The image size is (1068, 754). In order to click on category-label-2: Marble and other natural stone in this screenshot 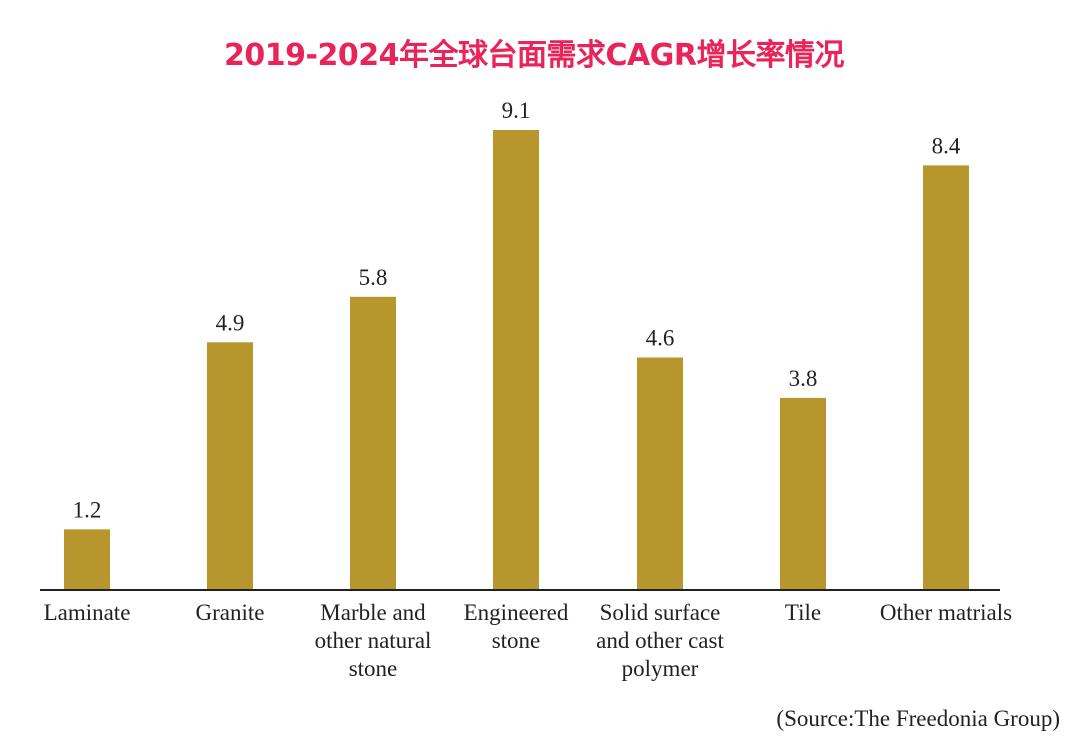, I will do `click(373, 640)`.